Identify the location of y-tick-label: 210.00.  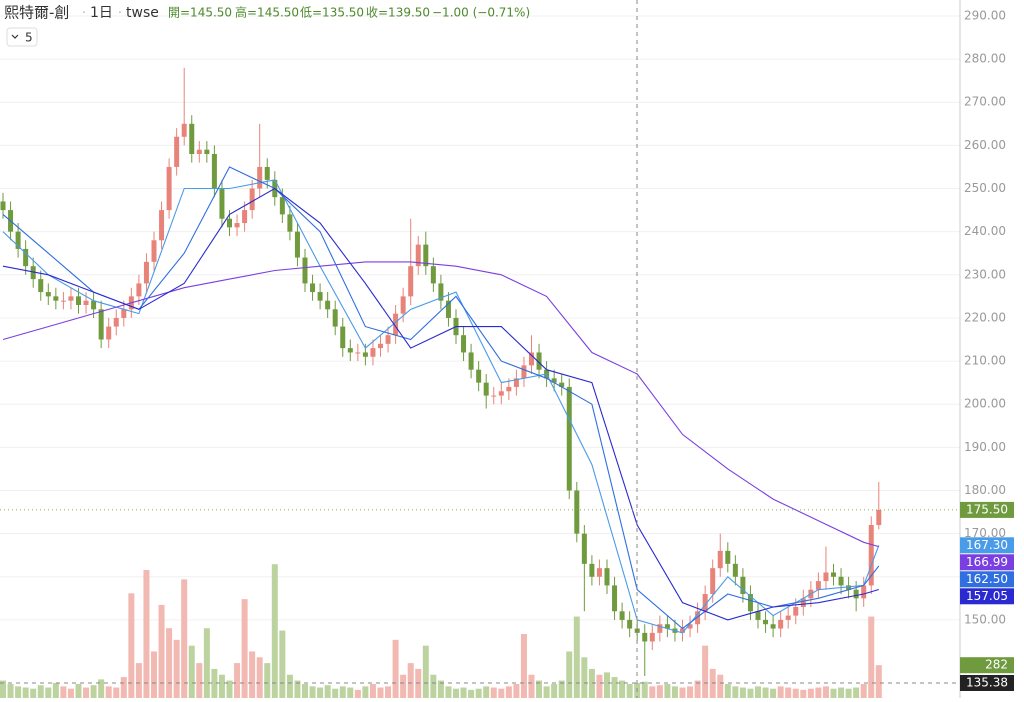
(985, 361).